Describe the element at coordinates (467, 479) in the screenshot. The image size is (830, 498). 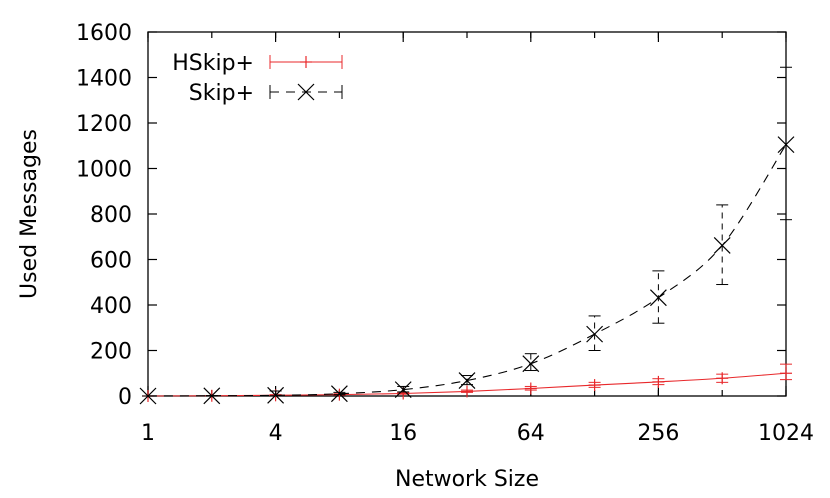
I see `x-axis-label: Network Size` at that location.